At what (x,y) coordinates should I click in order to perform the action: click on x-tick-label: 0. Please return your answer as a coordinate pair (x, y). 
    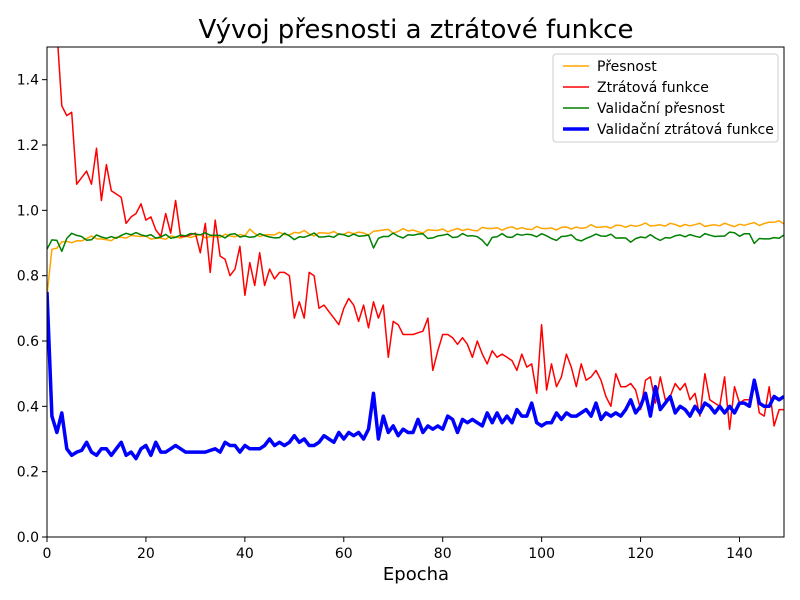
    Looking at the image, I should click on (47, 554).